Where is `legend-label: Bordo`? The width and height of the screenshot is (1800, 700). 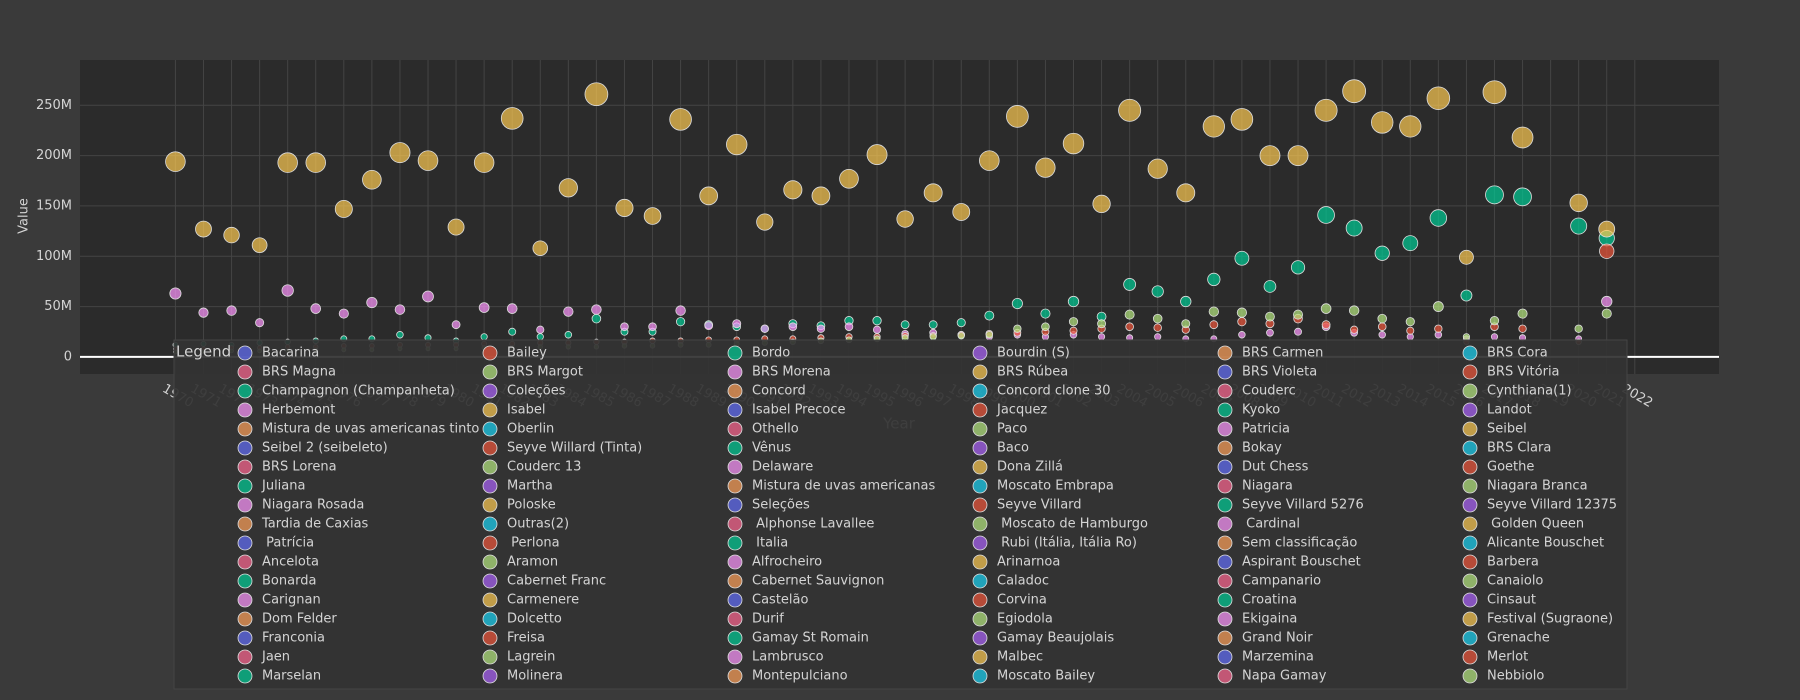
legend-label: Bordo is located at coordinates (771, 353).